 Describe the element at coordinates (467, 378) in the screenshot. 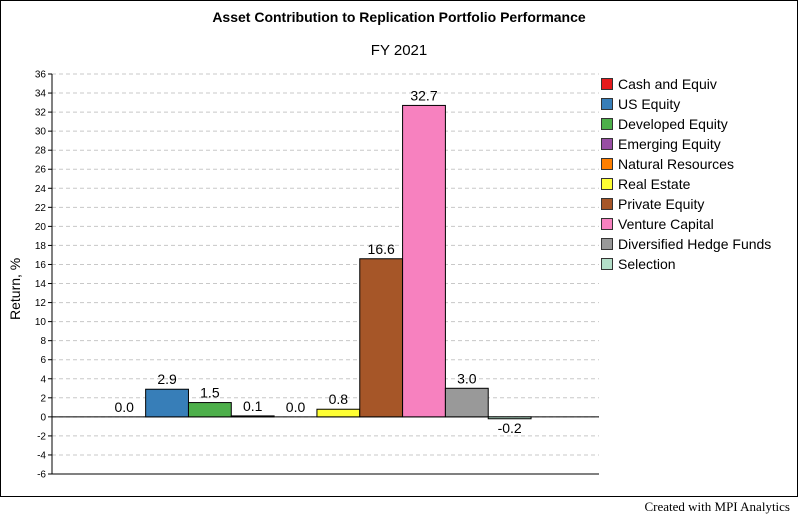

I see `data-label-diversified-hedge-funds: 3.0` at that location.